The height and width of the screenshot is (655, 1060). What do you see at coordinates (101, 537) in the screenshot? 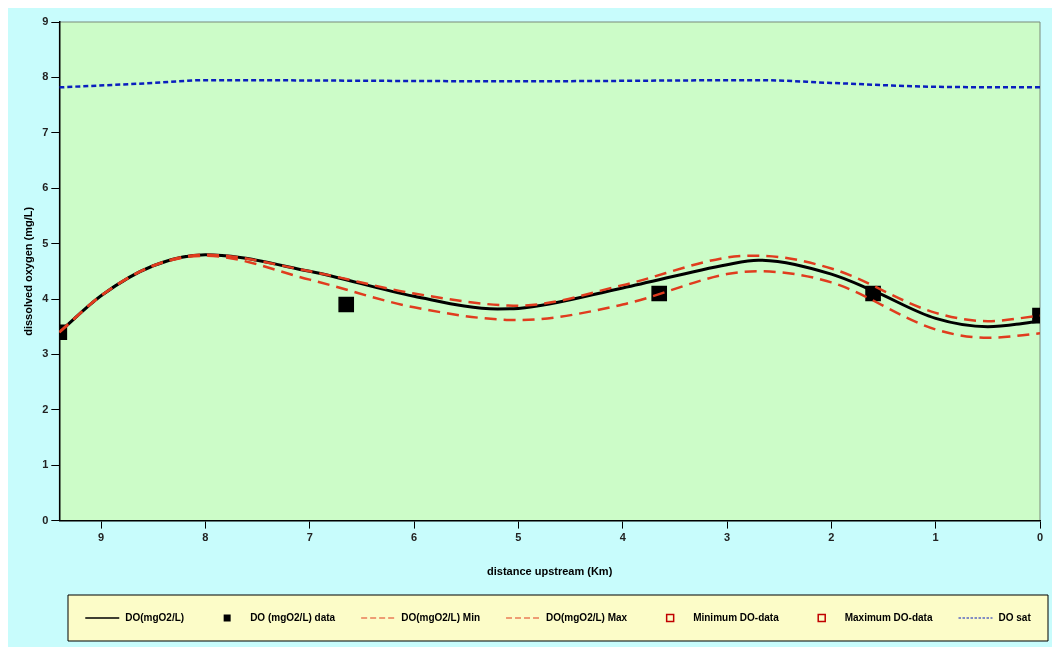
I see `x-tick-label: 9` at bounding box center [101, 537].